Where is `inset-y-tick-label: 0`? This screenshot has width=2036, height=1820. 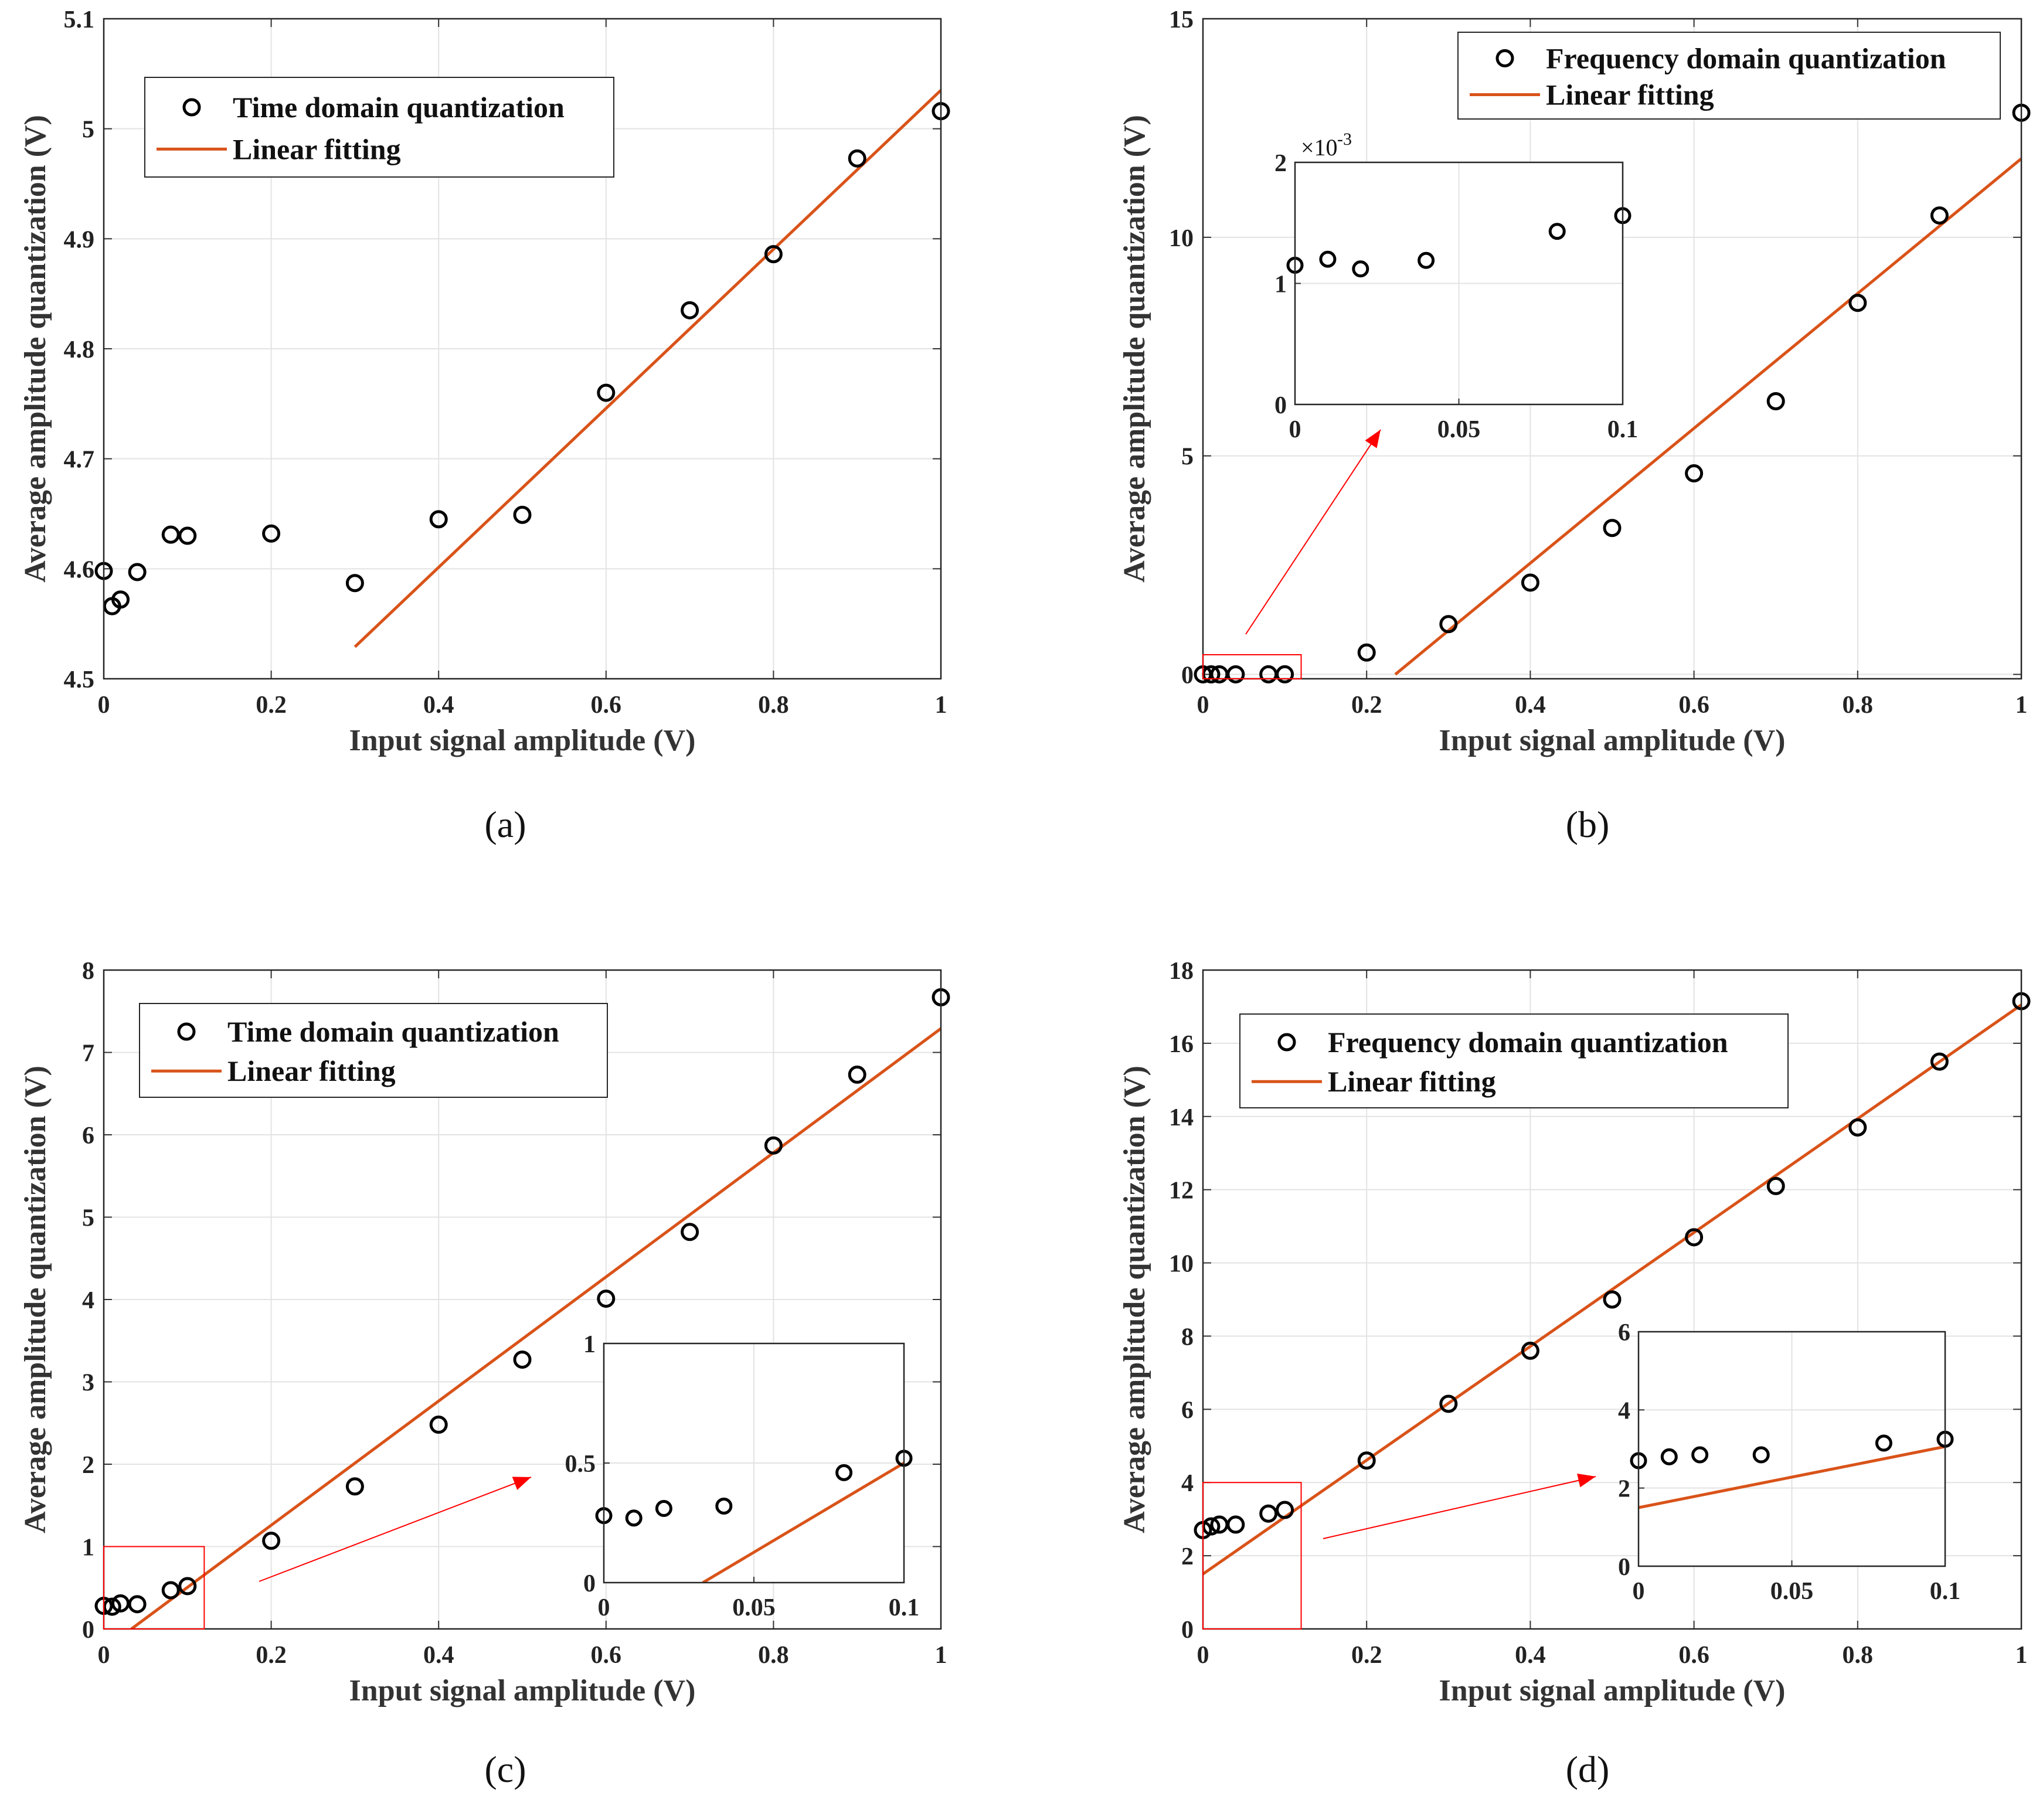 inset-y-tick-label: 0 is located at coordinates (1280, 405).